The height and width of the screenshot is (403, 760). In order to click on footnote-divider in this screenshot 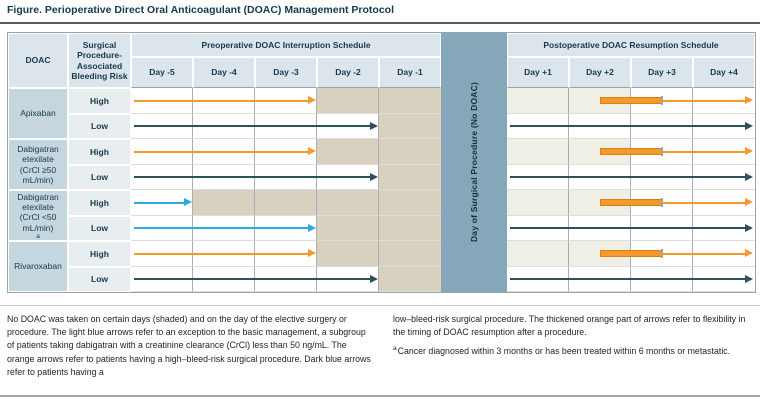, I will do `click(380, 305)`.